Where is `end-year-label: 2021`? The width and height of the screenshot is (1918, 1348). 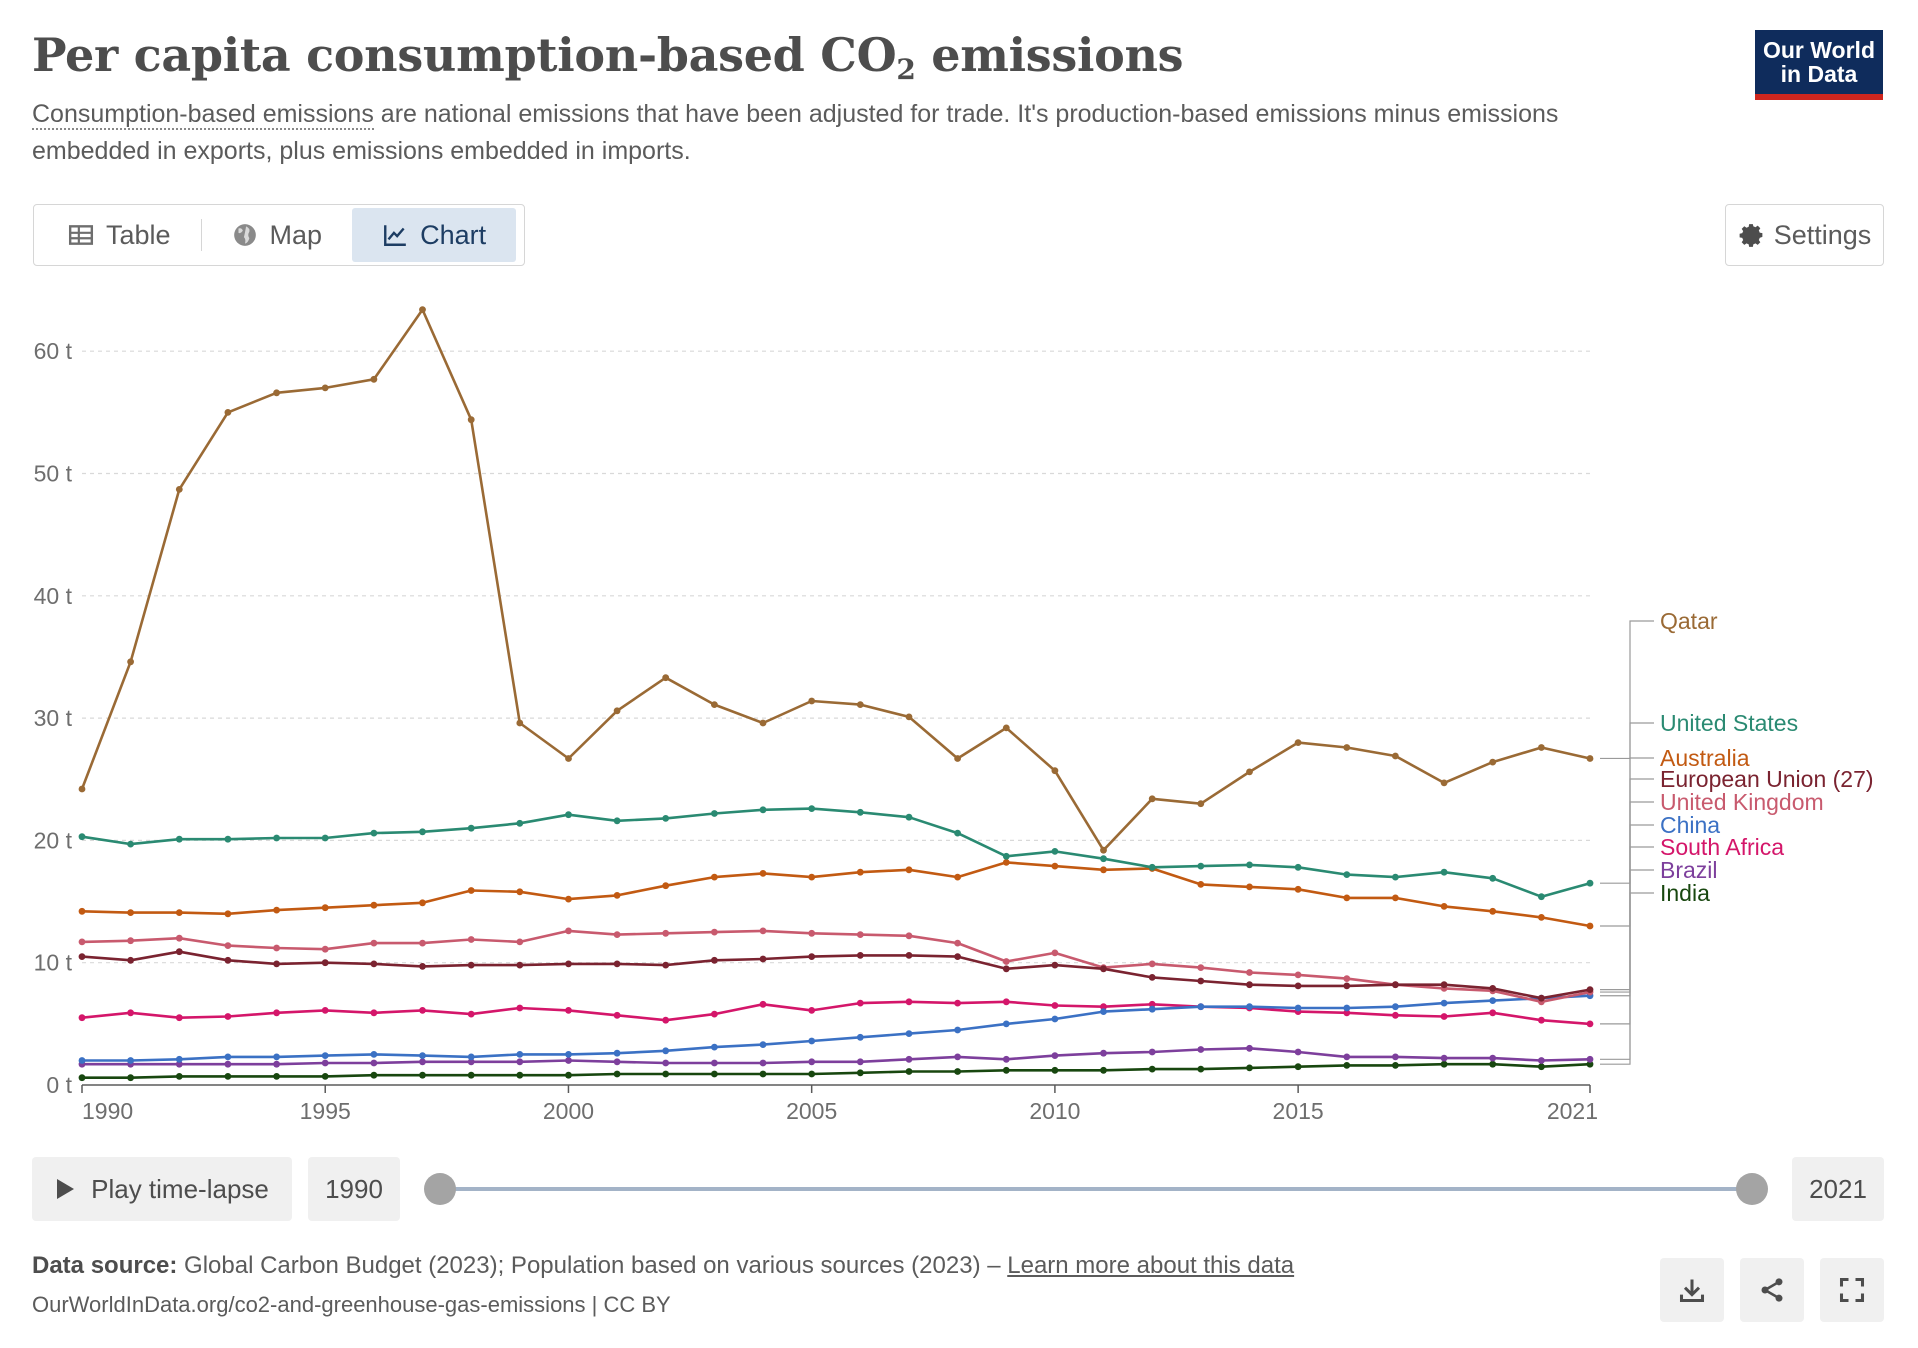 end-year-label: 2021 is located at coordinates (1838, 1189).